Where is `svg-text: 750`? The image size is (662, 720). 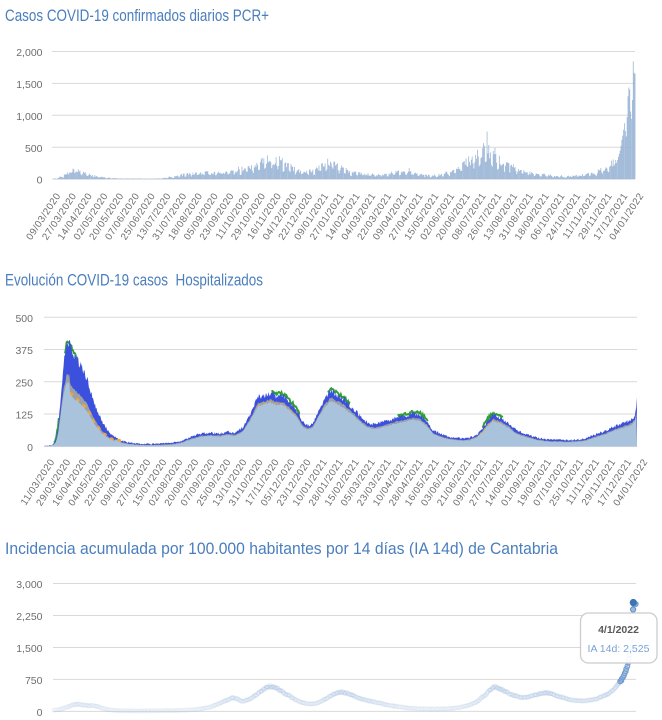
svg-text: 750 is located at coordinates (34, 681).